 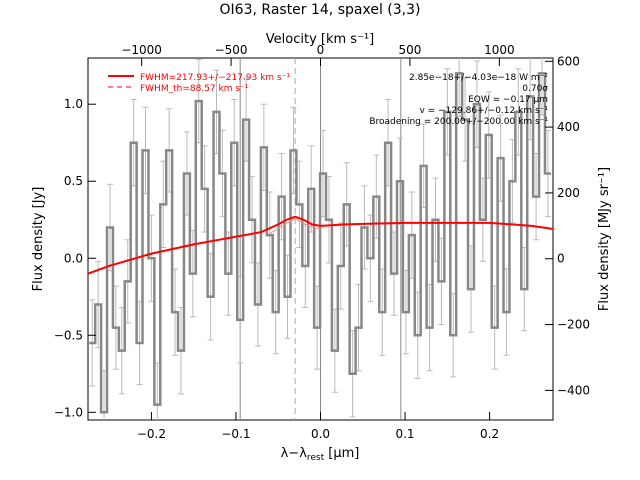 What do you see at coordinates (489, 434) in the screenshot?
I see `x-tick-label: 0.2` at bounding box center [489, 434].